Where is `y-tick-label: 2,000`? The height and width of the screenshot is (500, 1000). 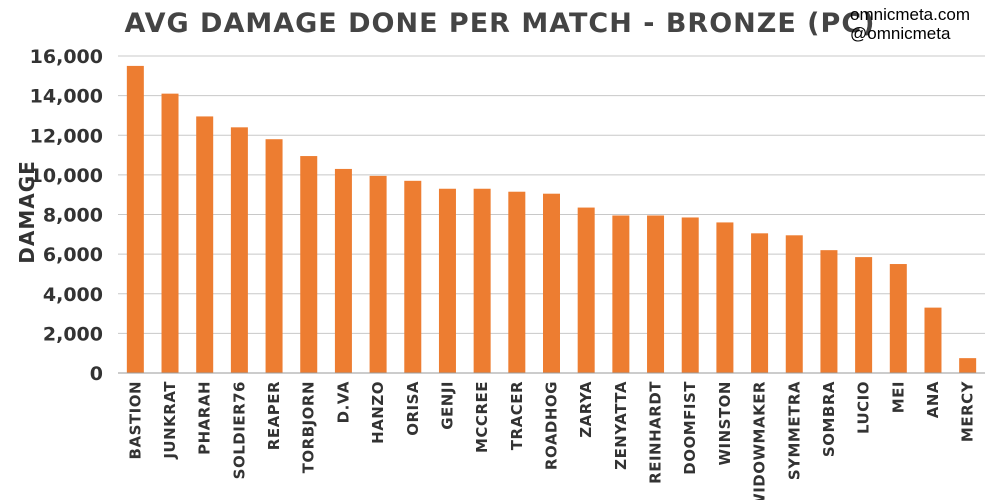 y-tick-label: 2,000 is located at coordinates (73, 334).